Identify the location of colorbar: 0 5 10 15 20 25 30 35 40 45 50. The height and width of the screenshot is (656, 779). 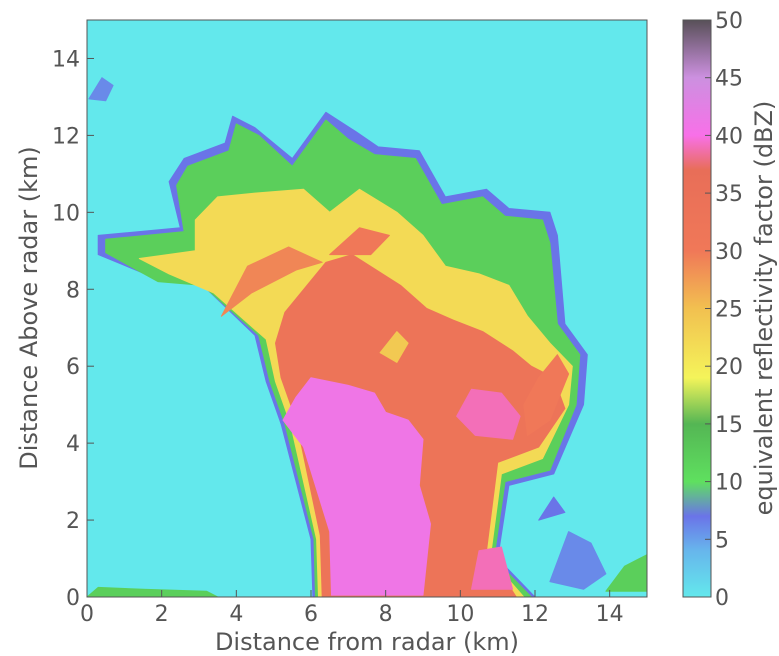
(712, 310).